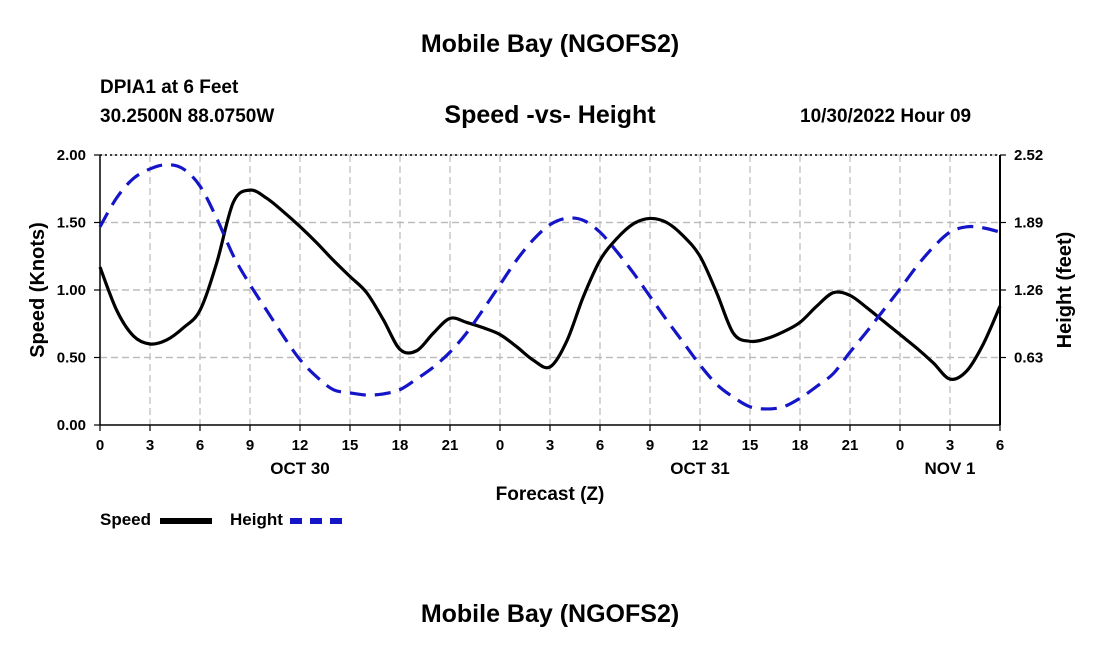  What do you see at coordinates (1028, 155) in the screenshot?
I see `y-right-tick-label: 2.52` at bounding box center [1028, 155].